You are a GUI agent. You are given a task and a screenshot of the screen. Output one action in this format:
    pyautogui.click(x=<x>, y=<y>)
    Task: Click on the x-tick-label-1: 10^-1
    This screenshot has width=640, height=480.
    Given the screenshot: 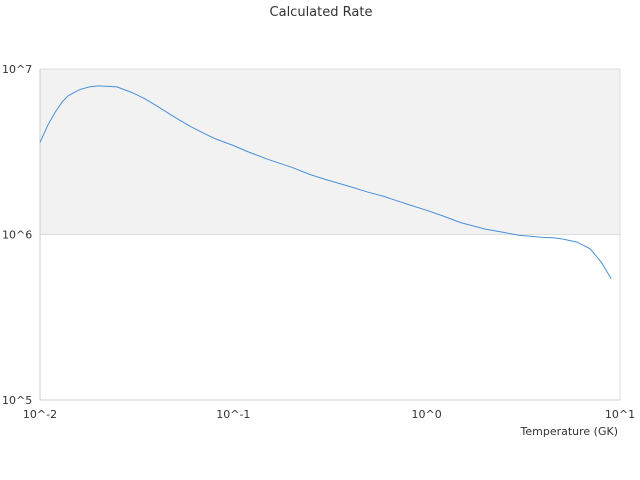 What is the action you would take?
    pyautogui.click(x=233, y=414)
    